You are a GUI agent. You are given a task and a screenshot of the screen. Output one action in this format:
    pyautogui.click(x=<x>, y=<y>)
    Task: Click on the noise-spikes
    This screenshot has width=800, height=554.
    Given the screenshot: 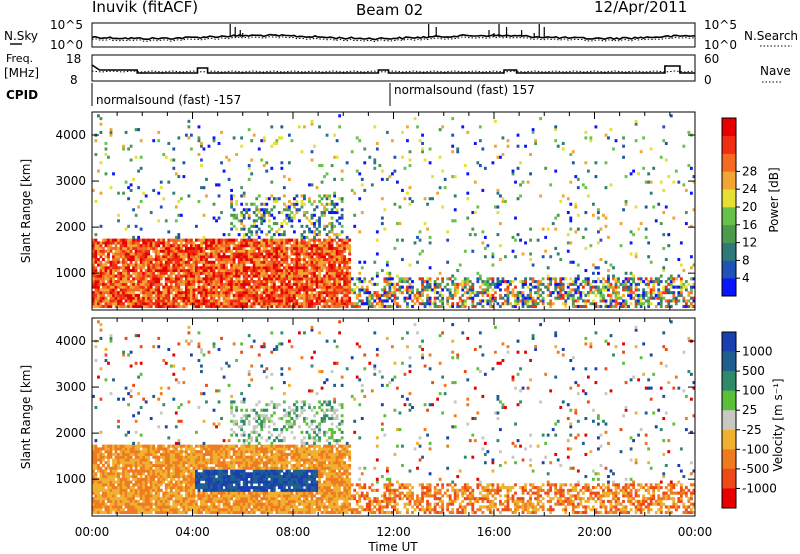 What is the action you would take?
    pyautogui.click(x=387, y=30)
    